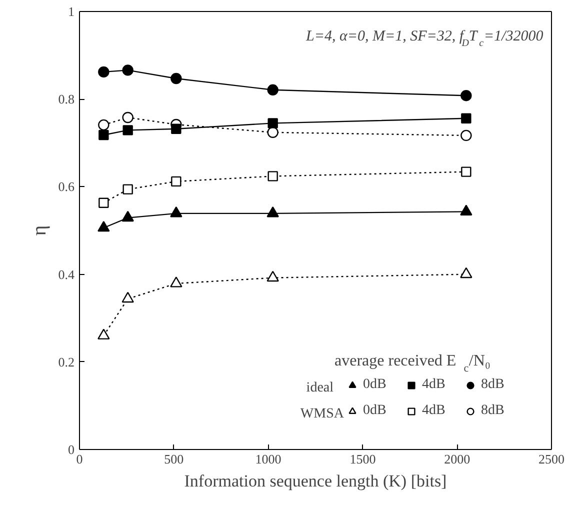 Image resolution: width=565 pixels, height=519 pixels. Describe the element at coordinates (39, 230) in the screenshot. I see `y-axis-title: η` at that location.